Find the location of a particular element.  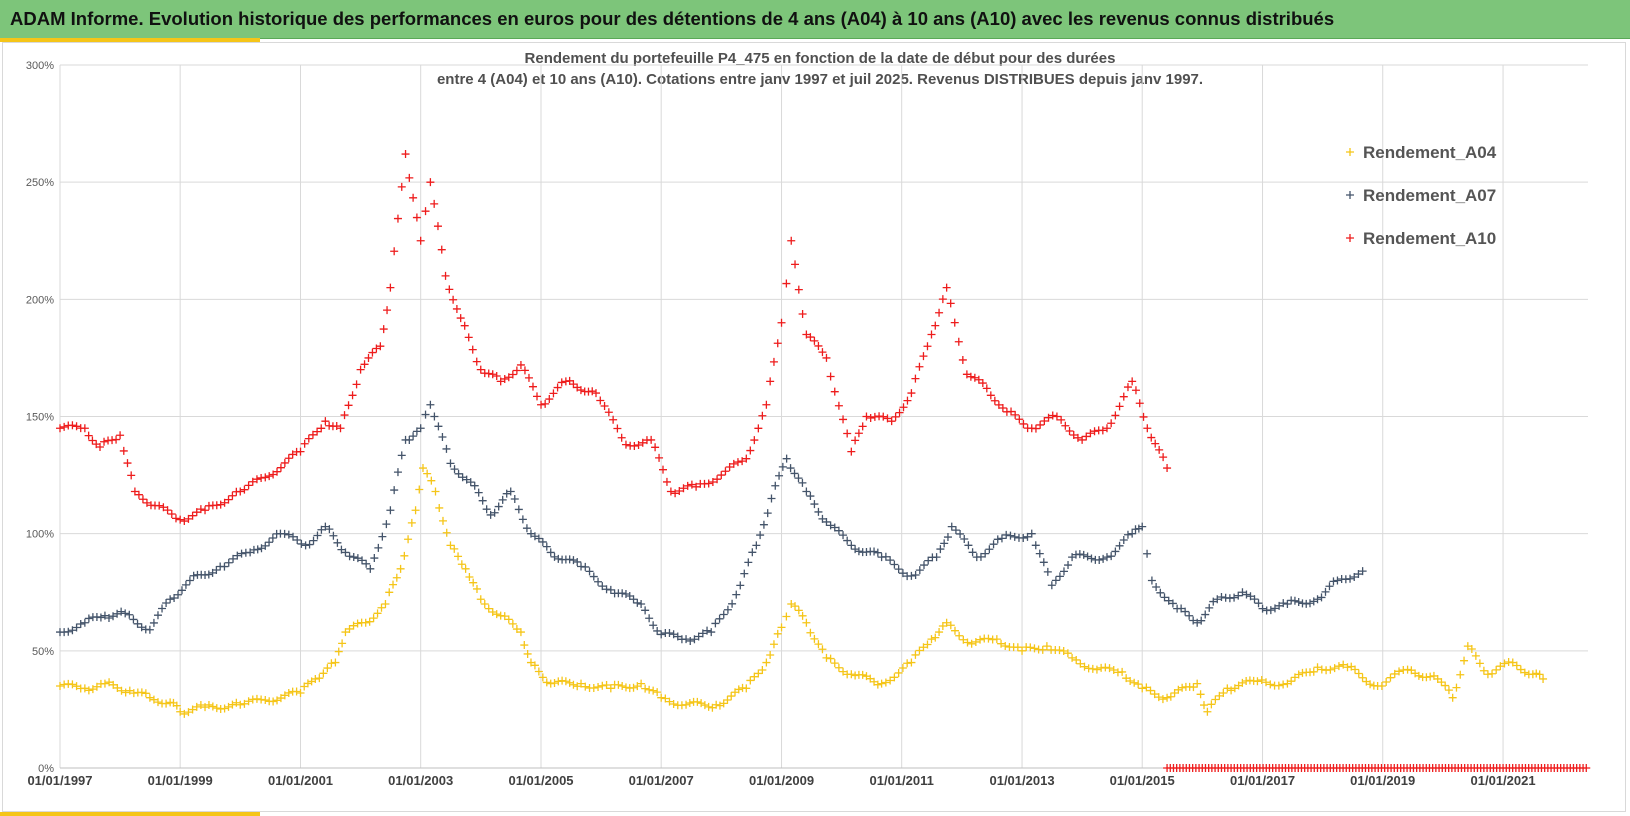

accent-bar-bottom is located at coordinates (130, 814).